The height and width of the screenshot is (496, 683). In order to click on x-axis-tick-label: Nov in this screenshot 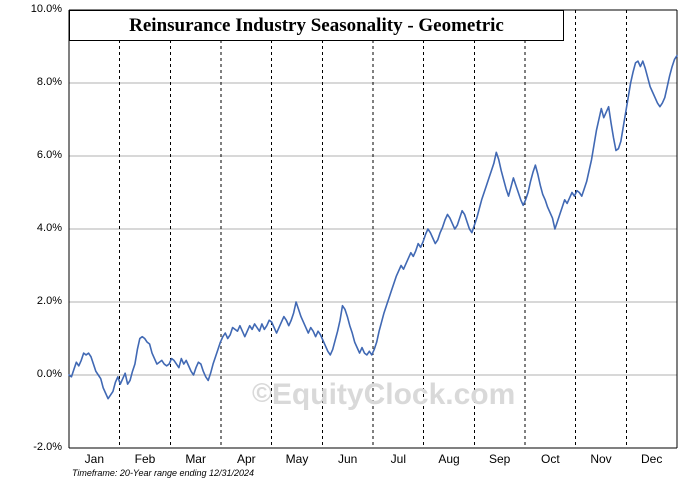, I will do `click(601, 459)`.